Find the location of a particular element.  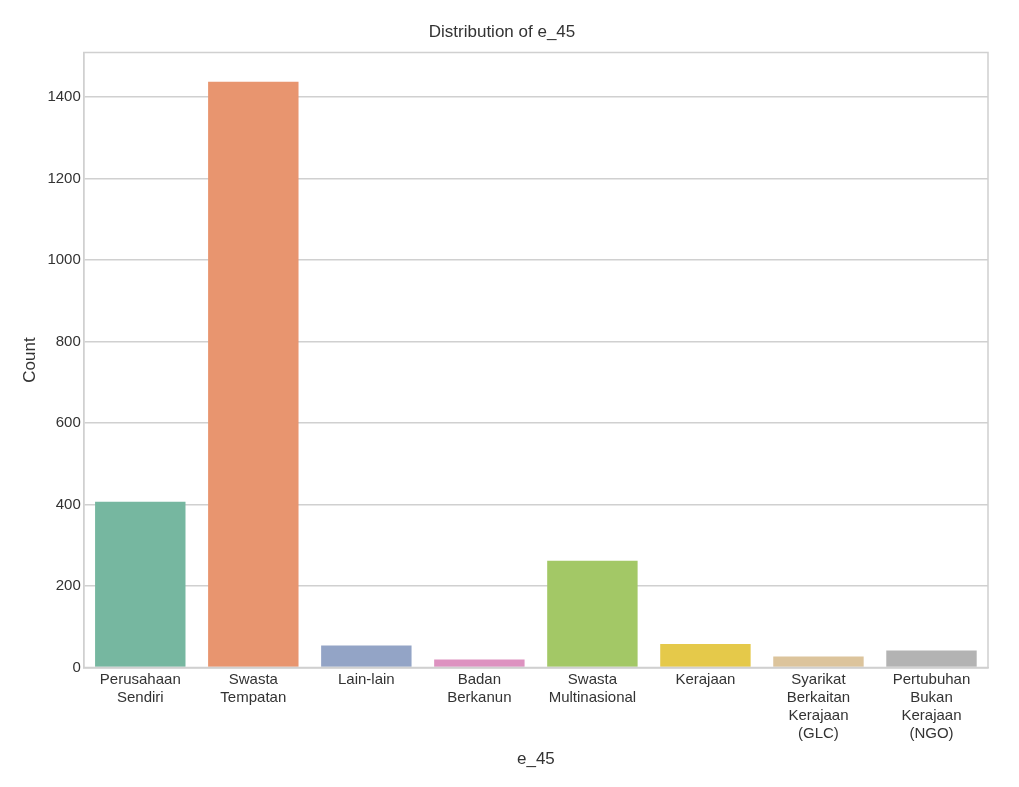

y-tick-label: 600 is located at coordinates (68, 422).